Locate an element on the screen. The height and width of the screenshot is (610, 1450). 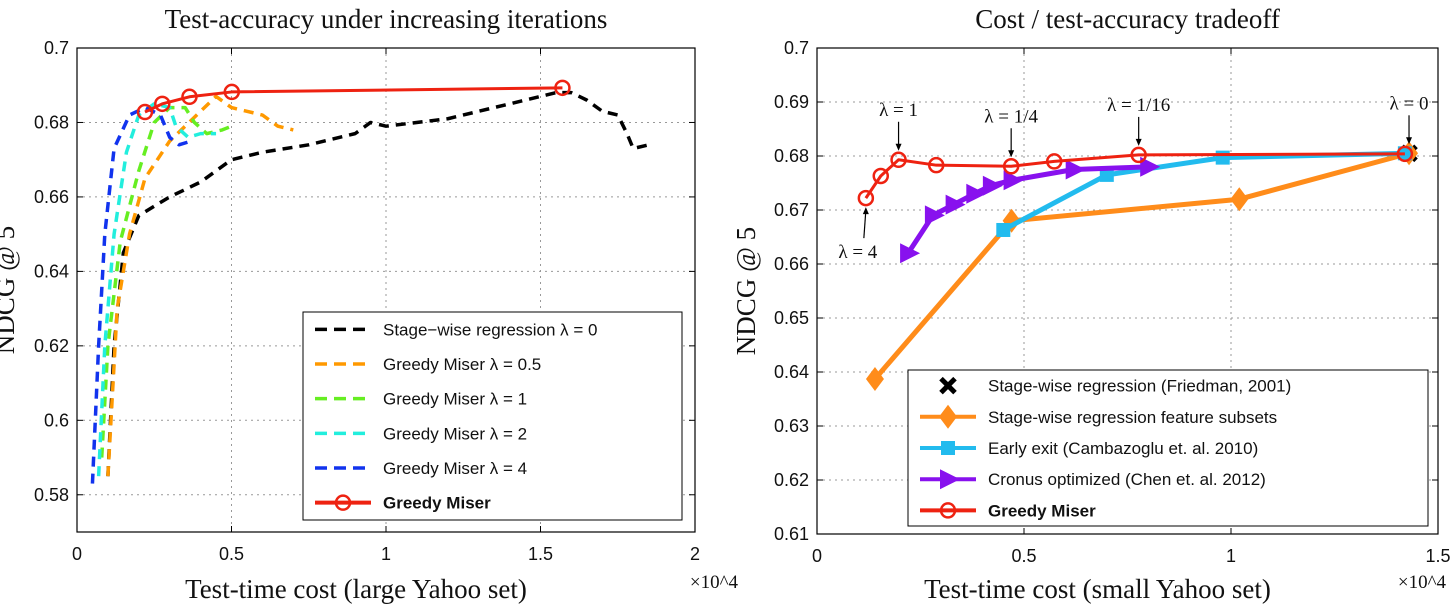
legend-label: Greedy Miser λ = 2 is located at coordinates (455, 433).